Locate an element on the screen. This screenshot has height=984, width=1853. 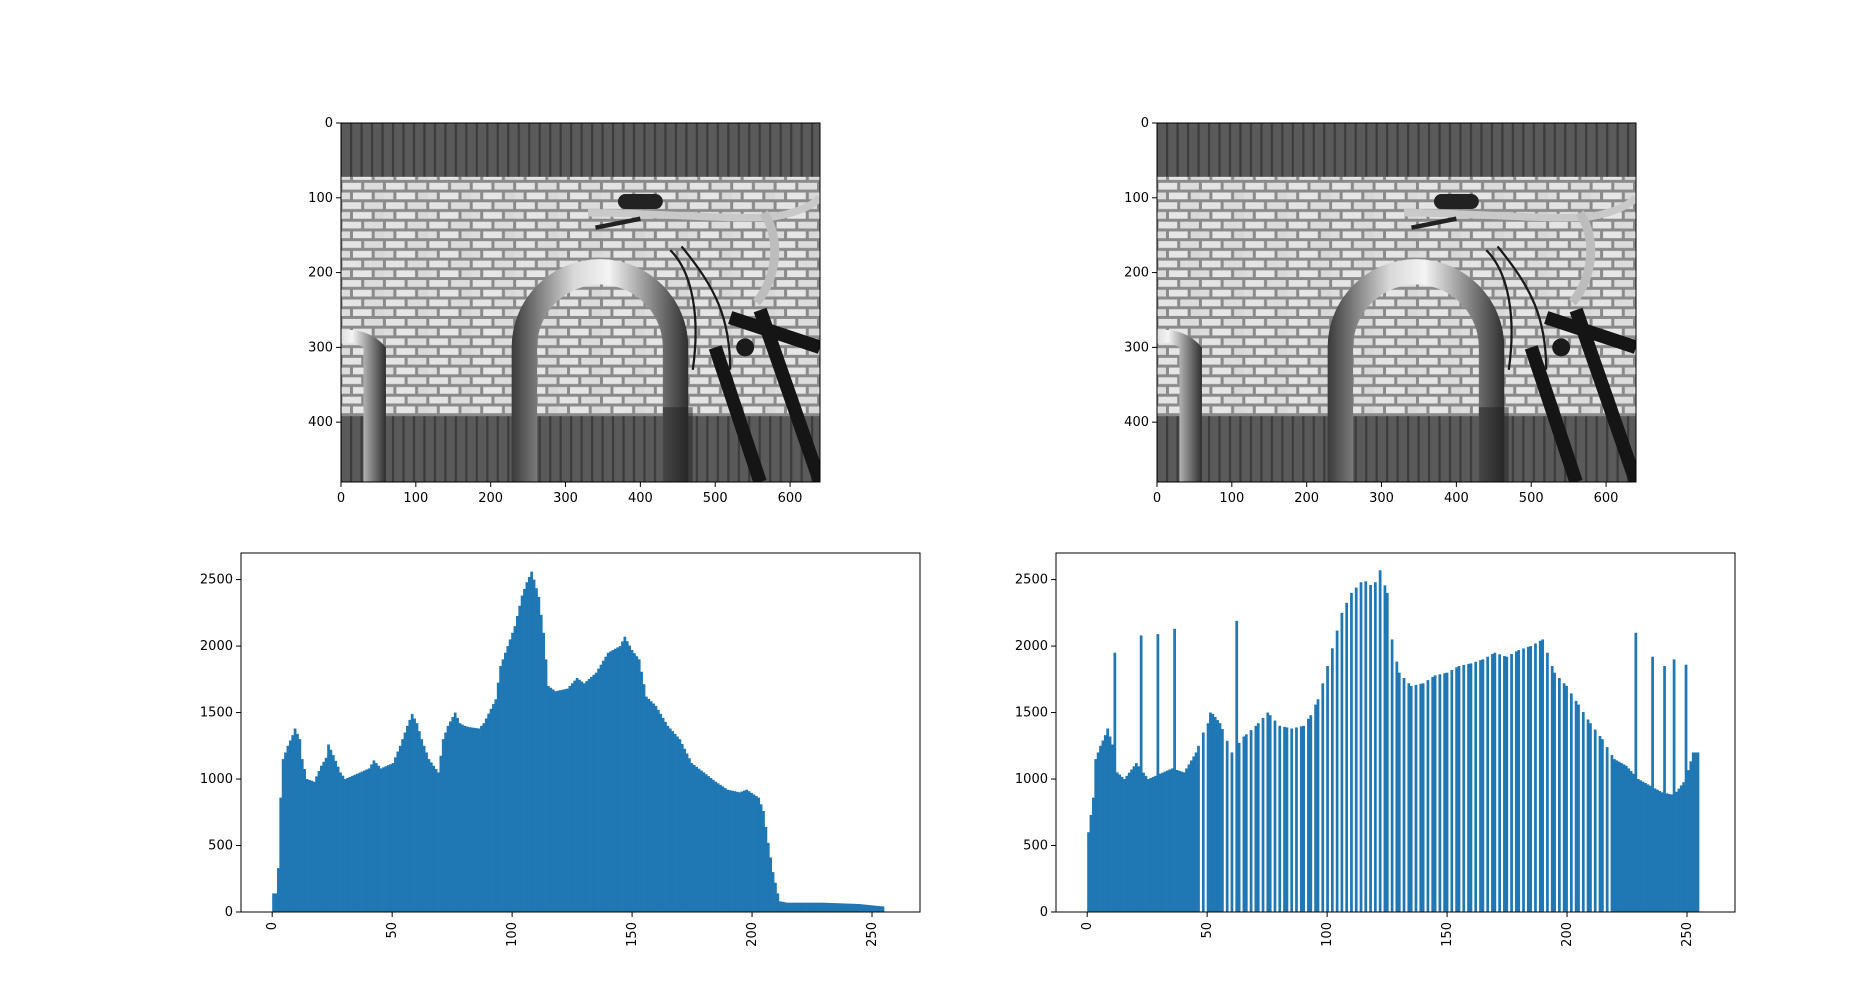
x-tick-label: 100 is located at coordinates (1327, 934).